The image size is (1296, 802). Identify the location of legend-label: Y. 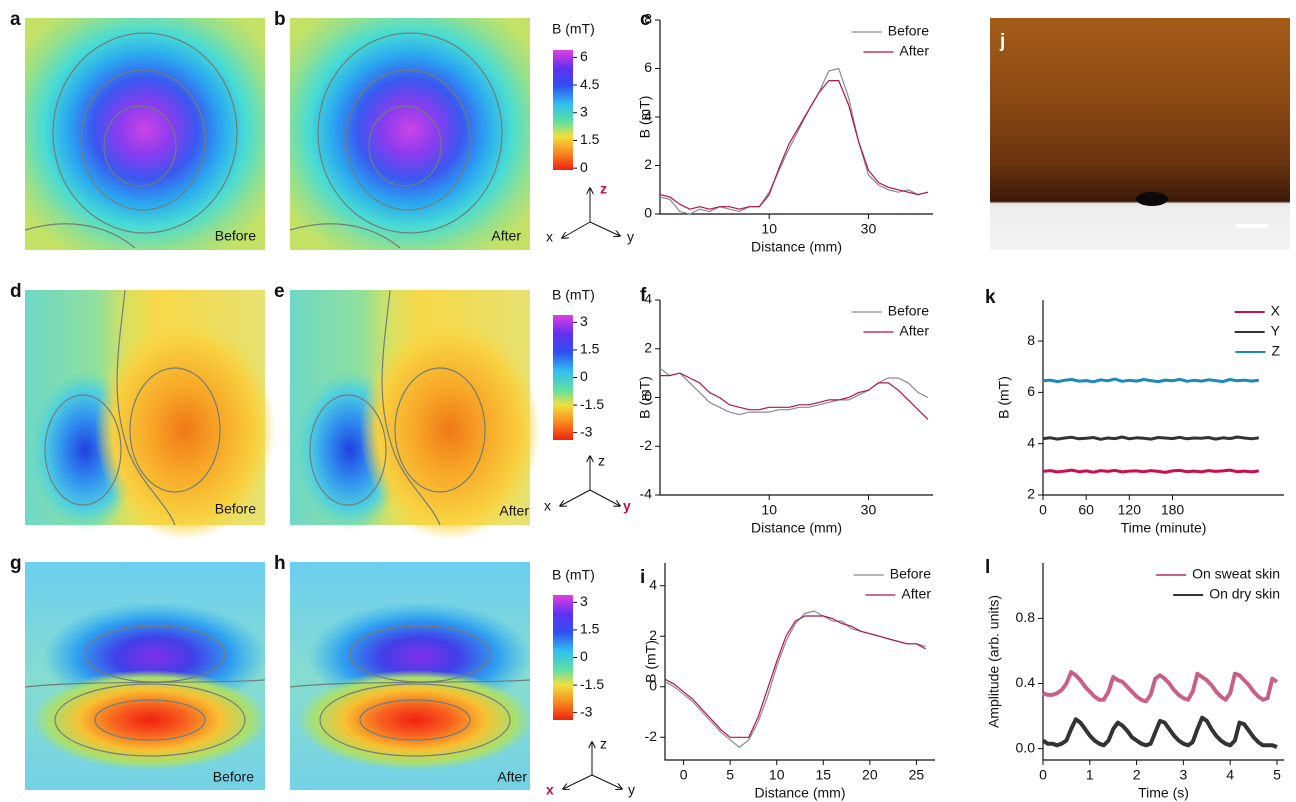
(1276, 331).